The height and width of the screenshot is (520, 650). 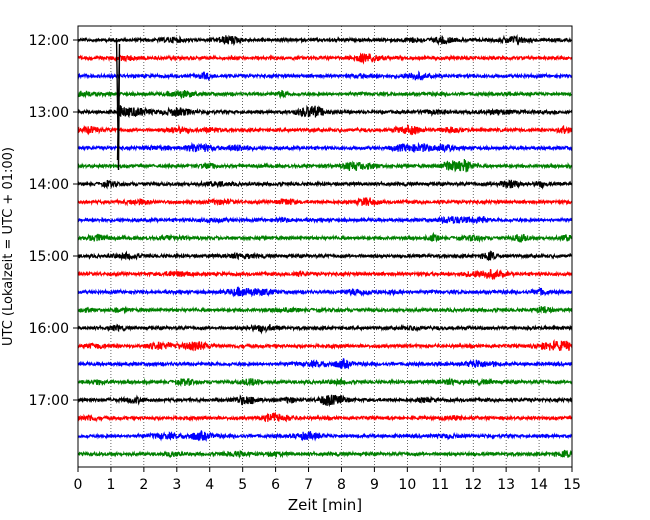 I want to click on x-tick-label-2: 2, so click(x=143, y=485).